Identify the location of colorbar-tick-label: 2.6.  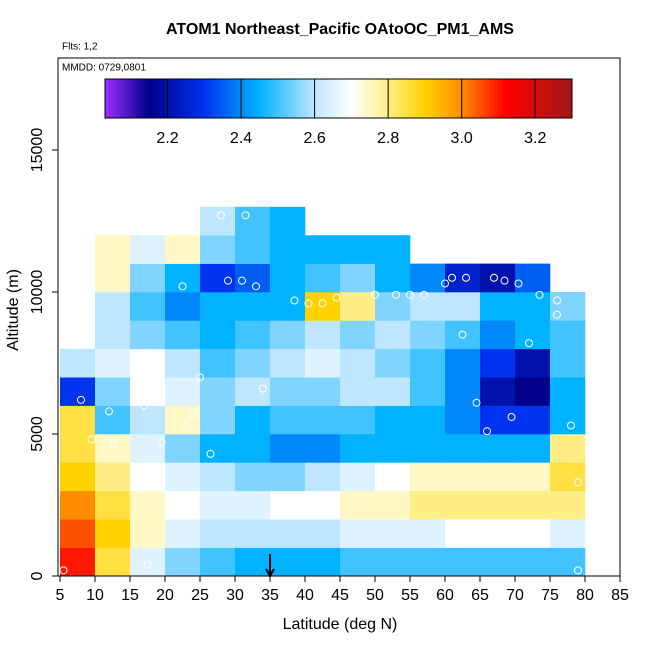
(314, 138).